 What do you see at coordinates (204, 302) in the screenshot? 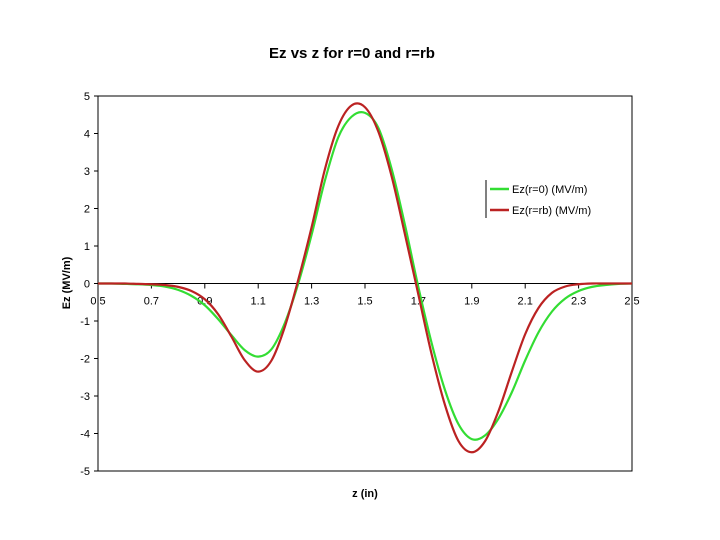
I see `x-tick-label: 0.9` at bounding box center [204, 302].